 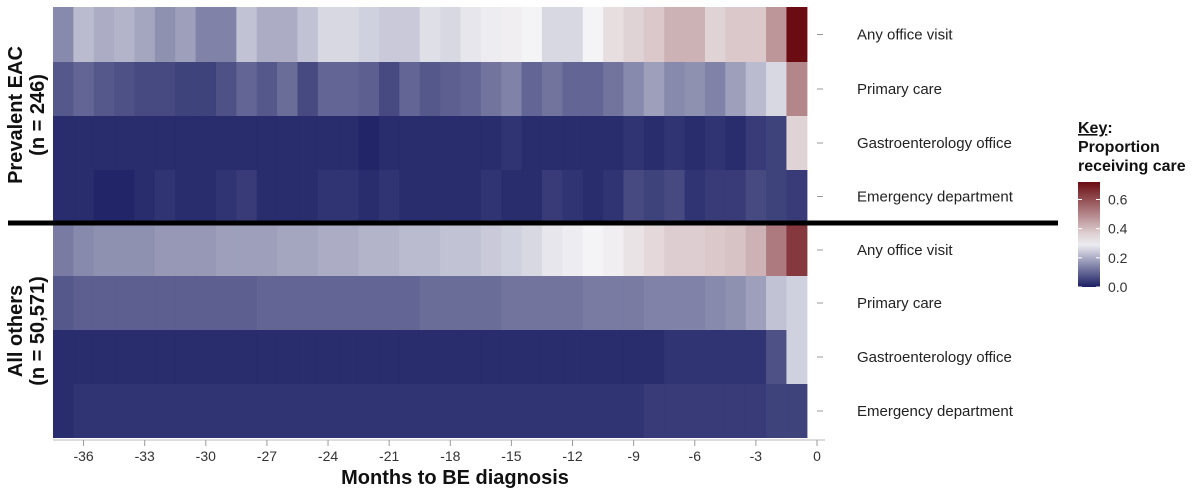 What do you see at coordinates (1089, 234) in the screenshot?
I see `legend-color-bar` at bounding box center [1089, 234].